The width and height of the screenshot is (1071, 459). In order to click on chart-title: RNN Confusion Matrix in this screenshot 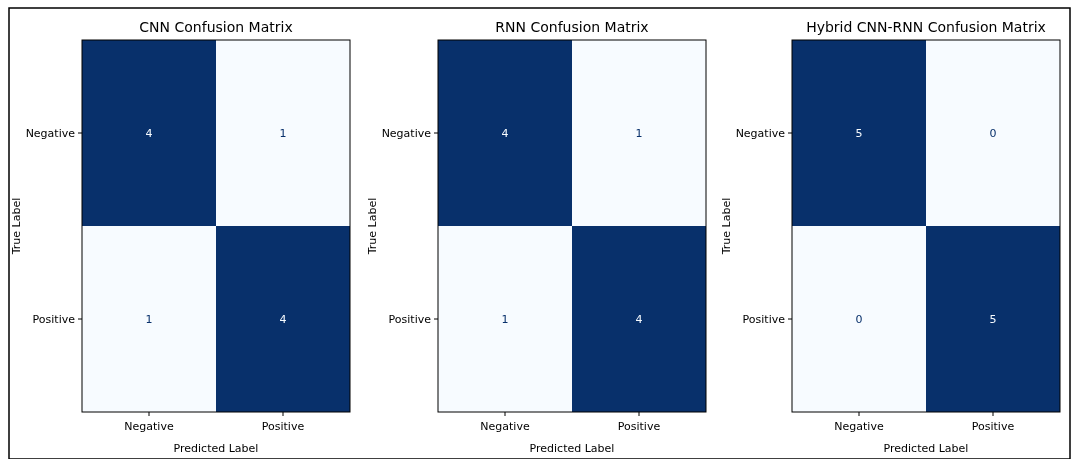, I will do `click(572, 27)`.